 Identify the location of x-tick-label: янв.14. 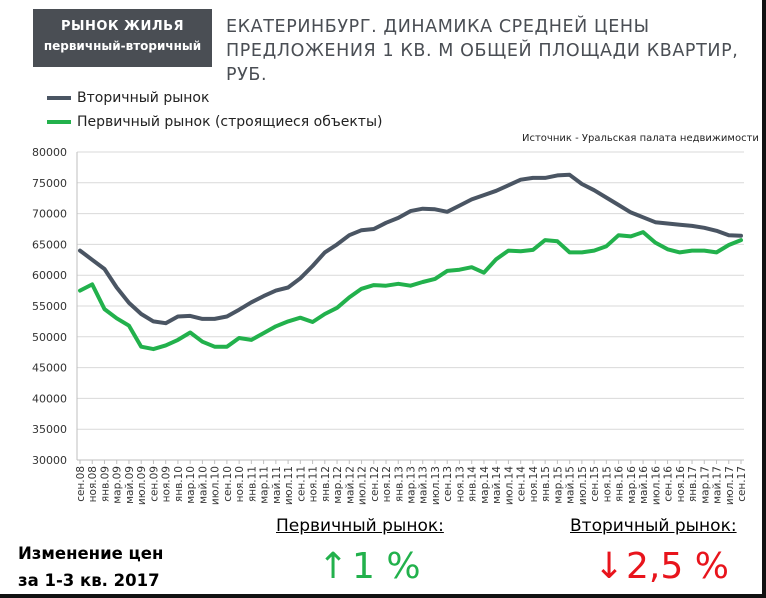
(473, 484).